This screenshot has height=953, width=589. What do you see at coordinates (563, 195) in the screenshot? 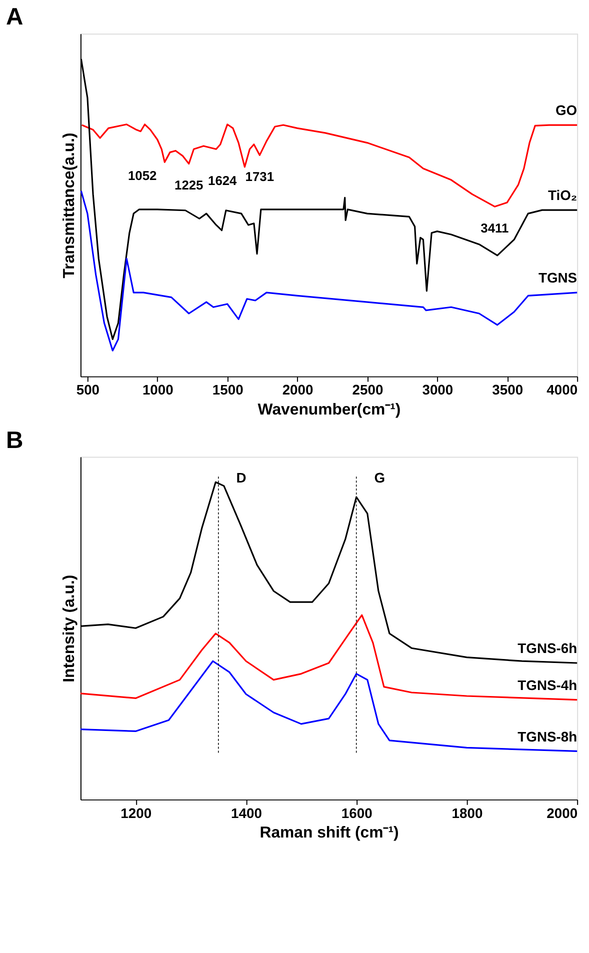
I see `series-label: TiO₂` at bounding box center [563, 195].